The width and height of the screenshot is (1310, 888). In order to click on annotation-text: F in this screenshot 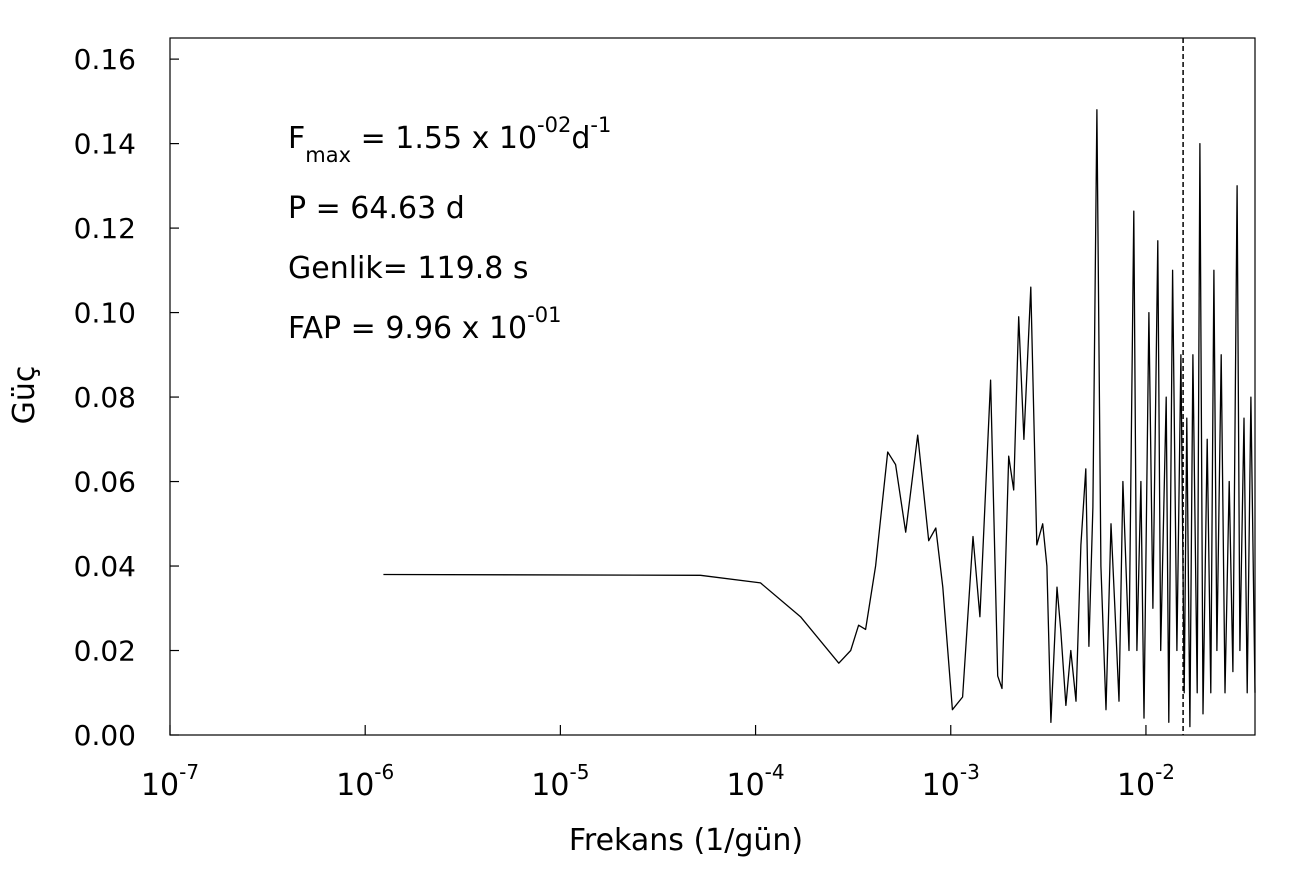, I will do `click(296, 138)`.